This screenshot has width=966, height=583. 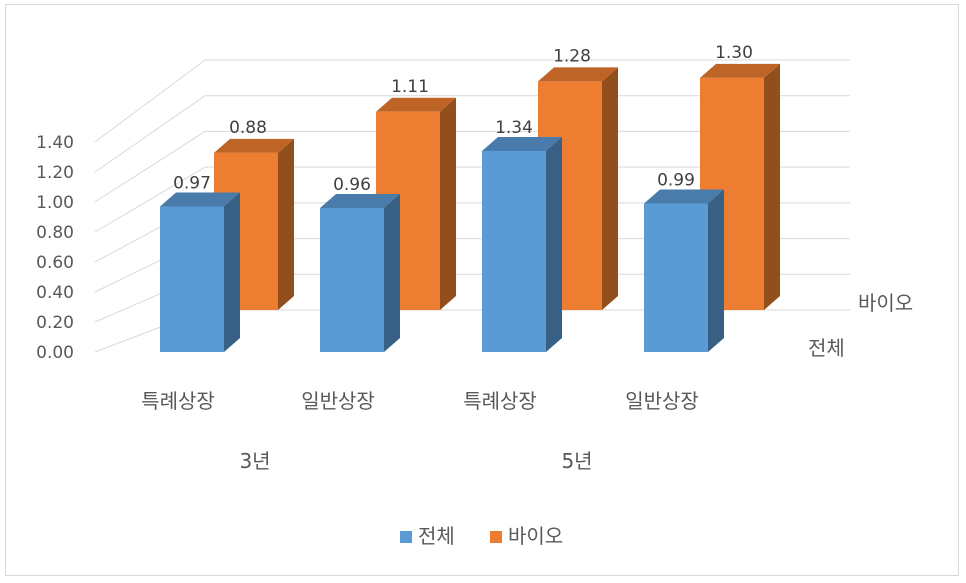 I want to click on bar-total-3-side, so click(x=716, y=270).